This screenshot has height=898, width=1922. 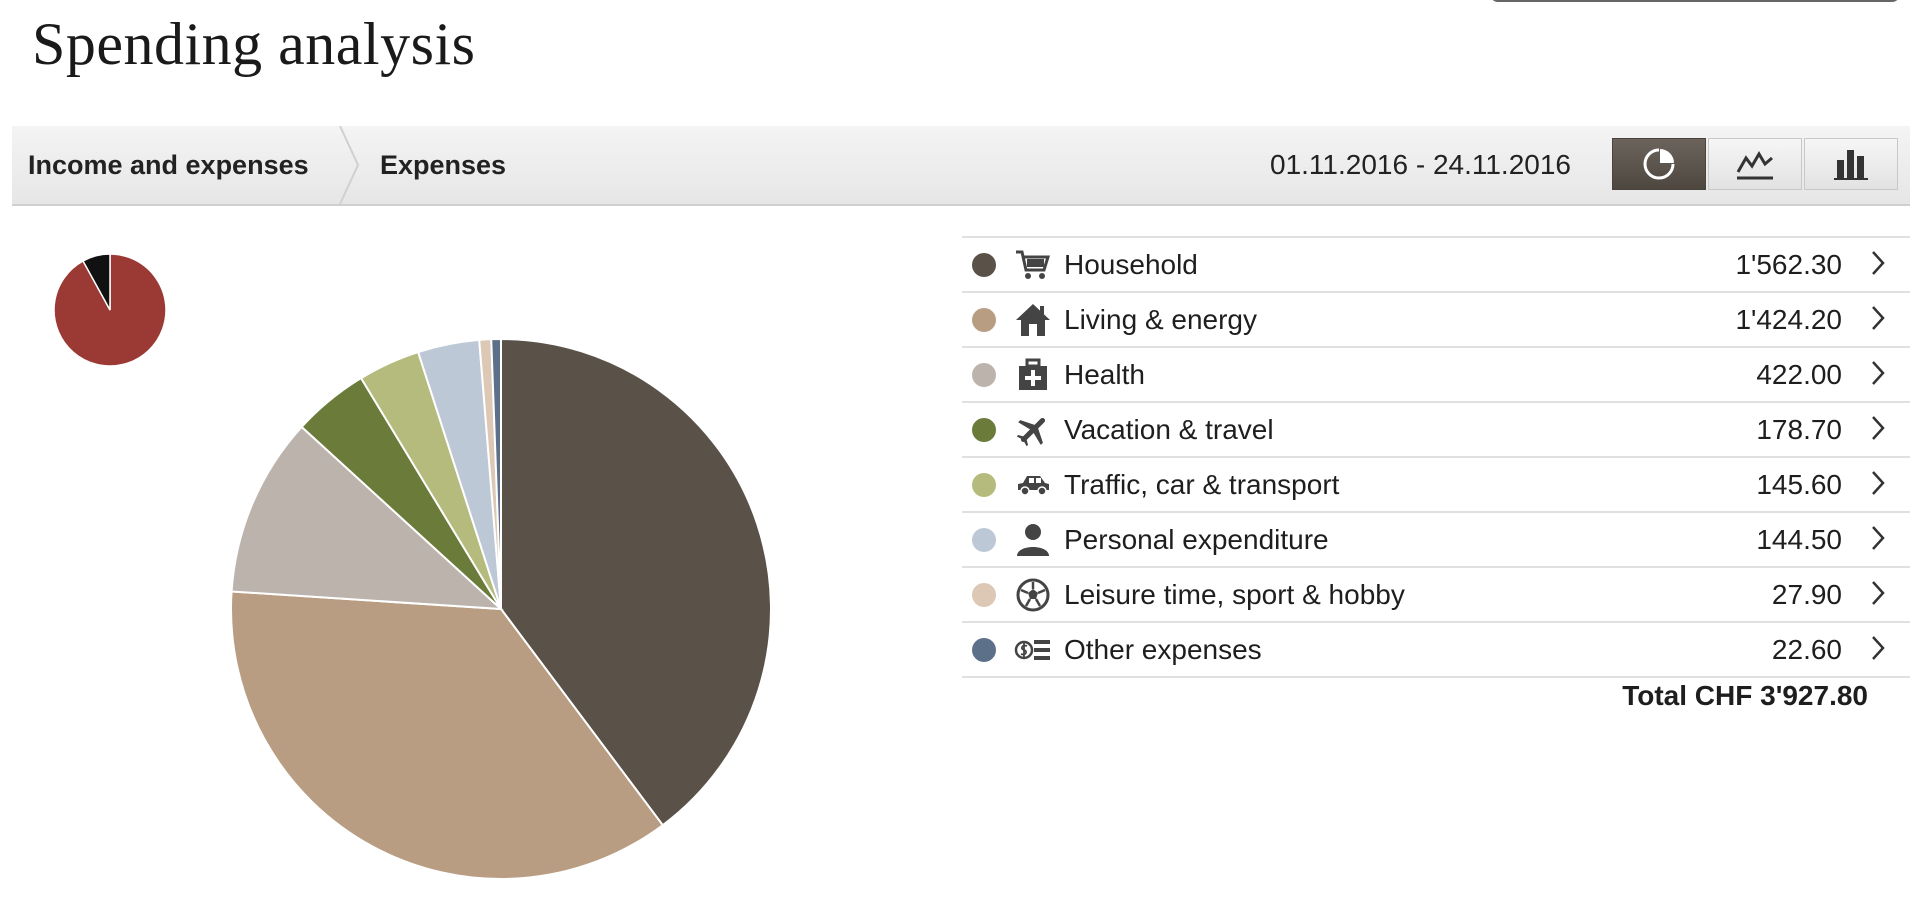 I want to click on legend-row-health: Health 422.00, so click(x=1436, y=373).